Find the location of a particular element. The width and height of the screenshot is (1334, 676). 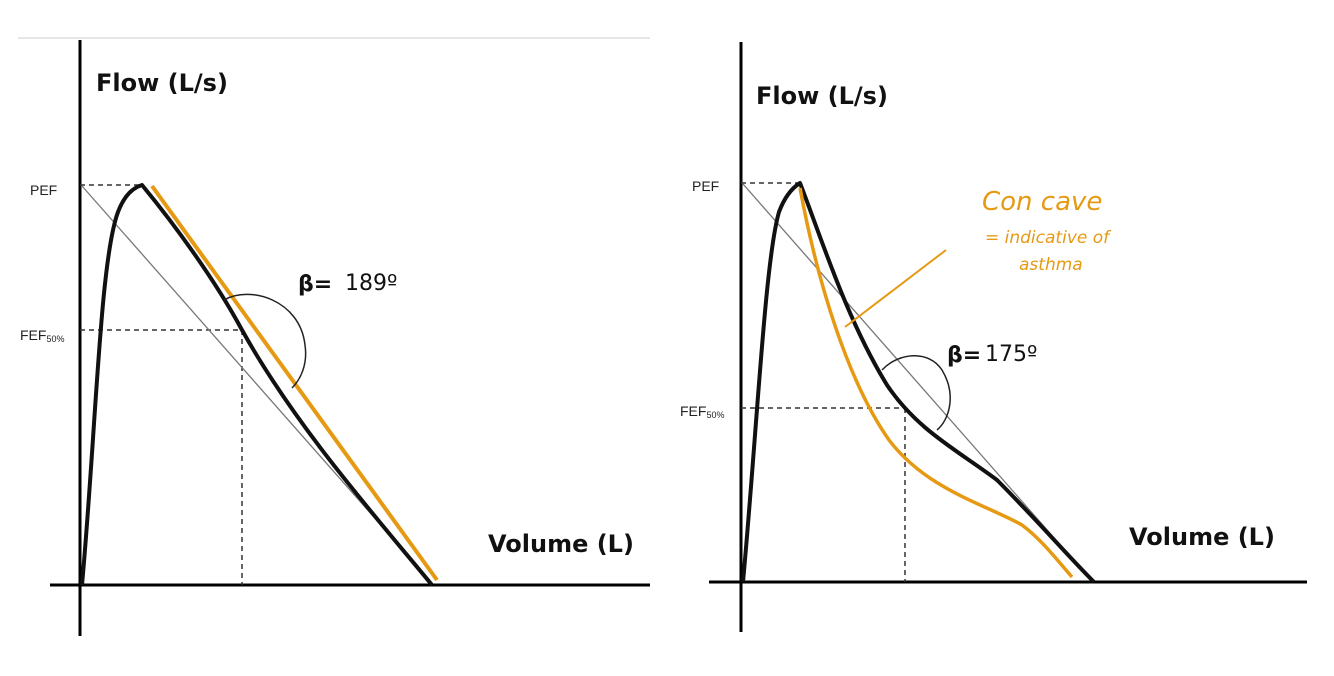

note-indicative: = indicative of is located at coordinates (1048, 238).